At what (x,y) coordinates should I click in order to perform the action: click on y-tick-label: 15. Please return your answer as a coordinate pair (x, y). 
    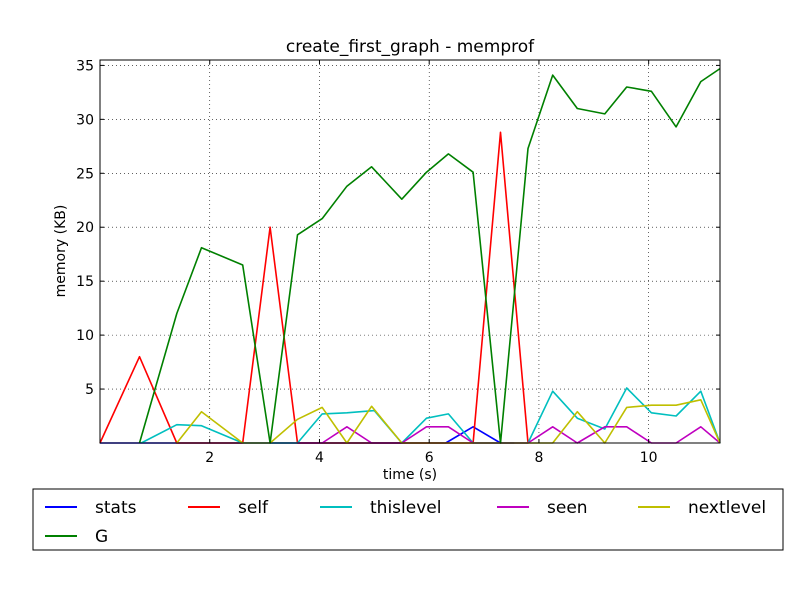
    Looking at the image, I should click on (85, 282).